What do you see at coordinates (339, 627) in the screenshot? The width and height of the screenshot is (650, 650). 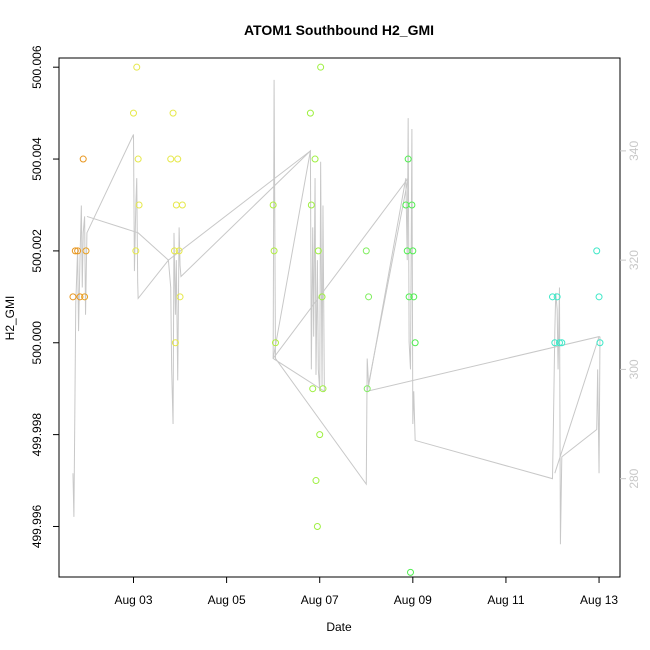 I see `x-axis-label: Date` at bounding box center [339, 627].